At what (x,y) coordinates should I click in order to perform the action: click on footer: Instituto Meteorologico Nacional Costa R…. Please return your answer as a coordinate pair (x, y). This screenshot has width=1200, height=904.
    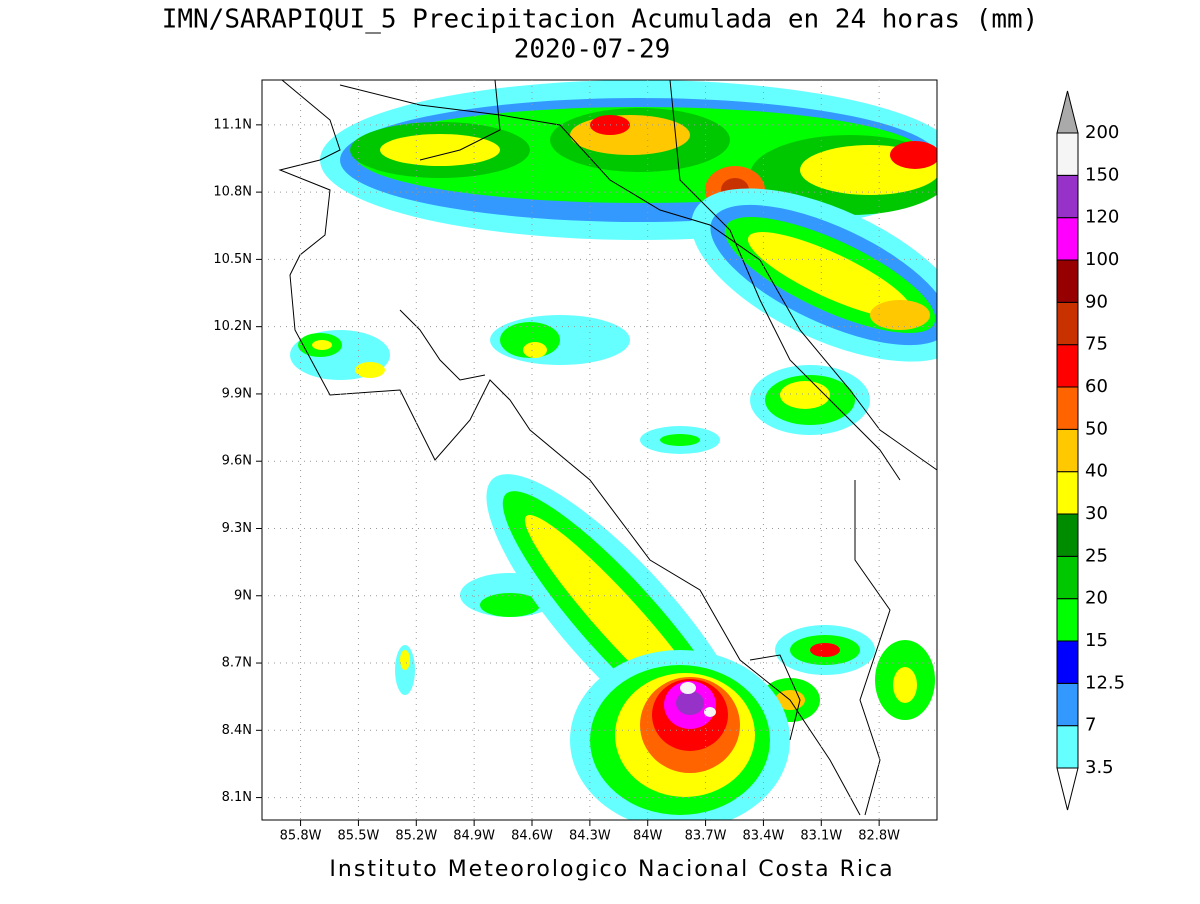
    Looking at the image, I should click on (611, 869).